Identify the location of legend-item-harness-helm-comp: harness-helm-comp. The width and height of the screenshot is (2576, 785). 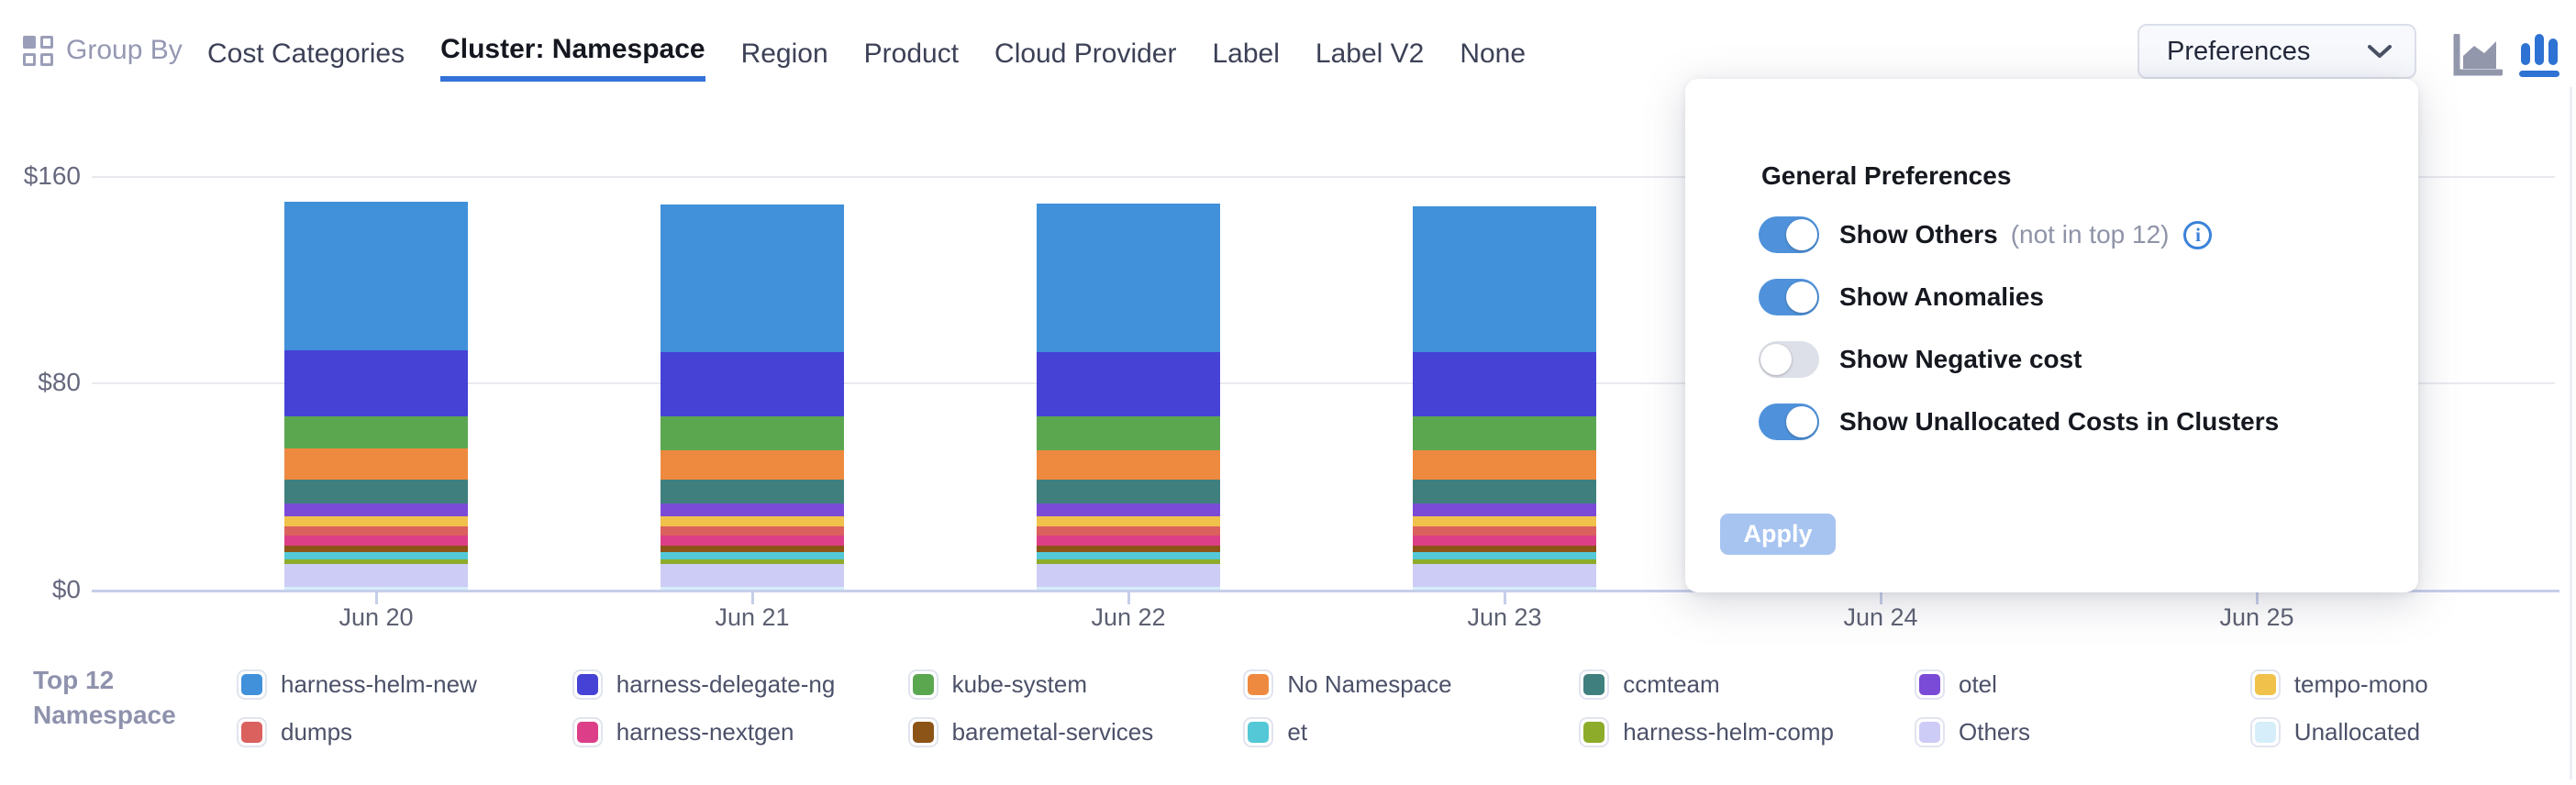
(1706, 731).